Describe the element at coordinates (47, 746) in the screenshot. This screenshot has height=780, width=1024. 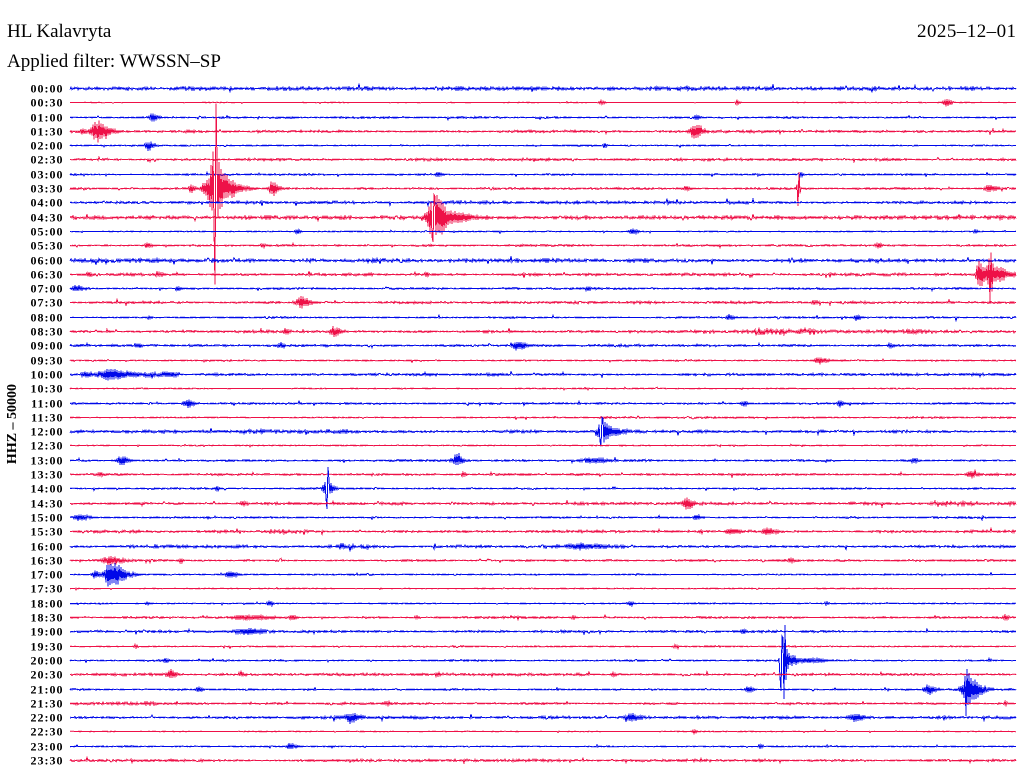
I see `svg-text: 23:00` at that location.